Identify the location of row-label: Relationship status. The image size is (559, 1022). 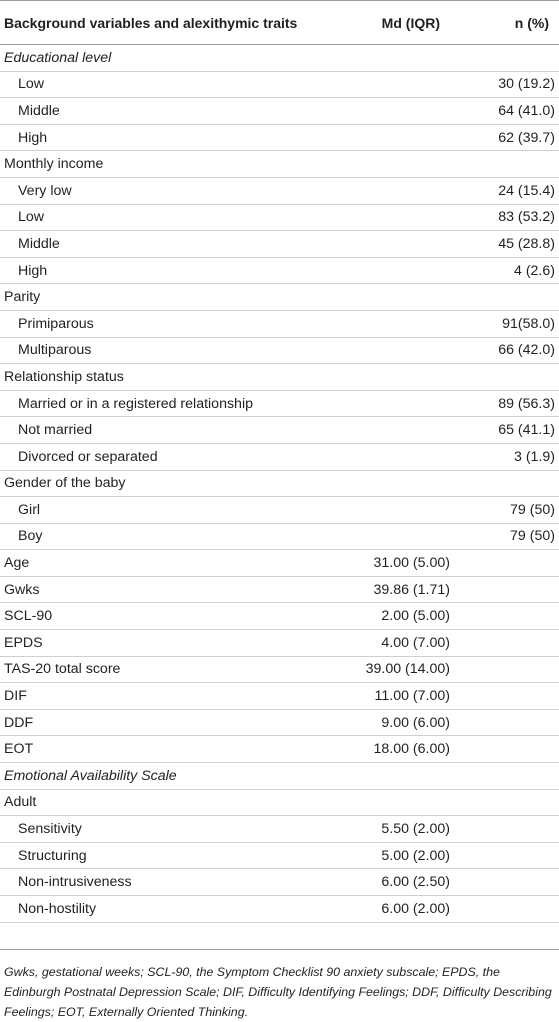
(64, 376).